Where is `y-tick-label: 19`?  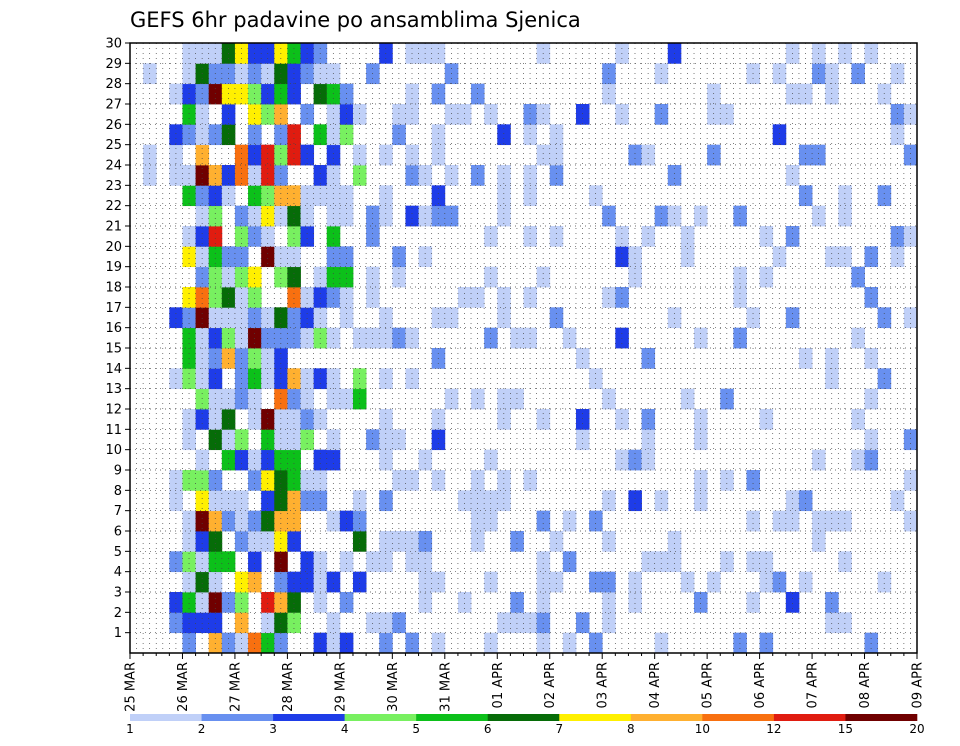 y-tick-label: 19 is located at coordinates (113, 267).